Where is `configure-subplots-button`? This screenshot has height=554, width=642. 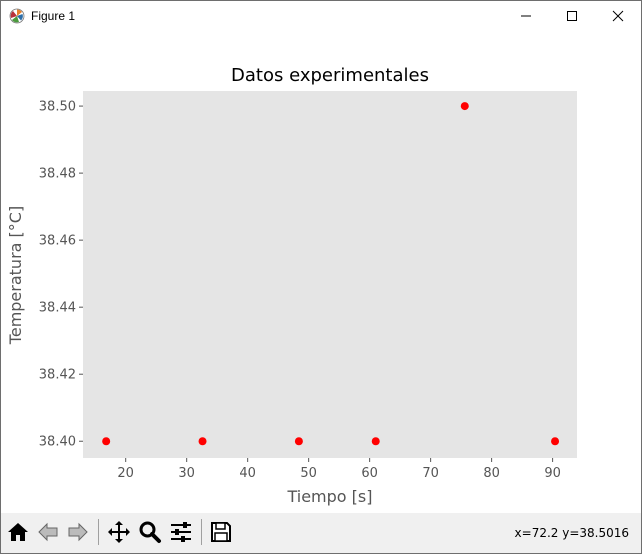 configure-subplots-button is located at coordinates (181, 532).